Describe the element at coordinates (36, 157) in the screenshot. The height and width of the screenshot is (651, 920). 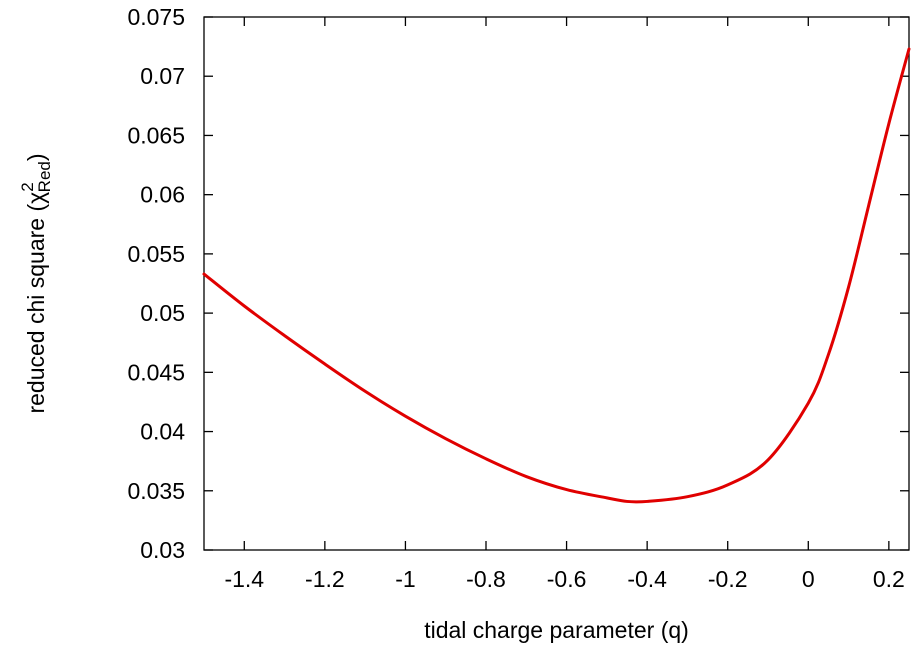
I see `y-axis-title-close: )` at that location.